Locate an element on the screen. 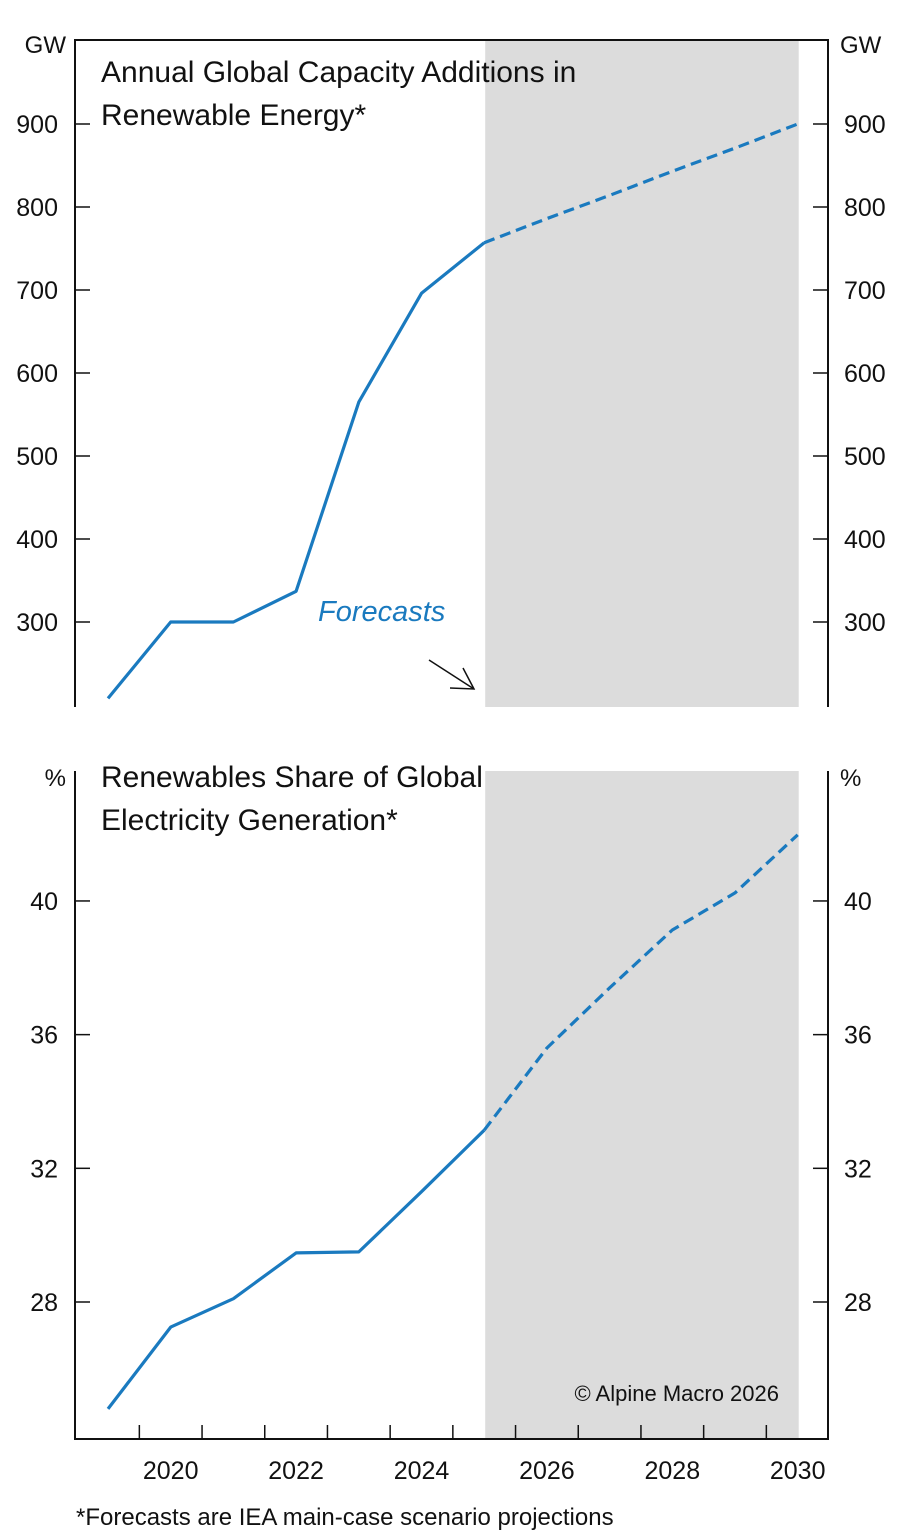 The height and width of the screenshot is (1536, 906). y-tick-label-left: 600 is located at coordinates (37, 374).